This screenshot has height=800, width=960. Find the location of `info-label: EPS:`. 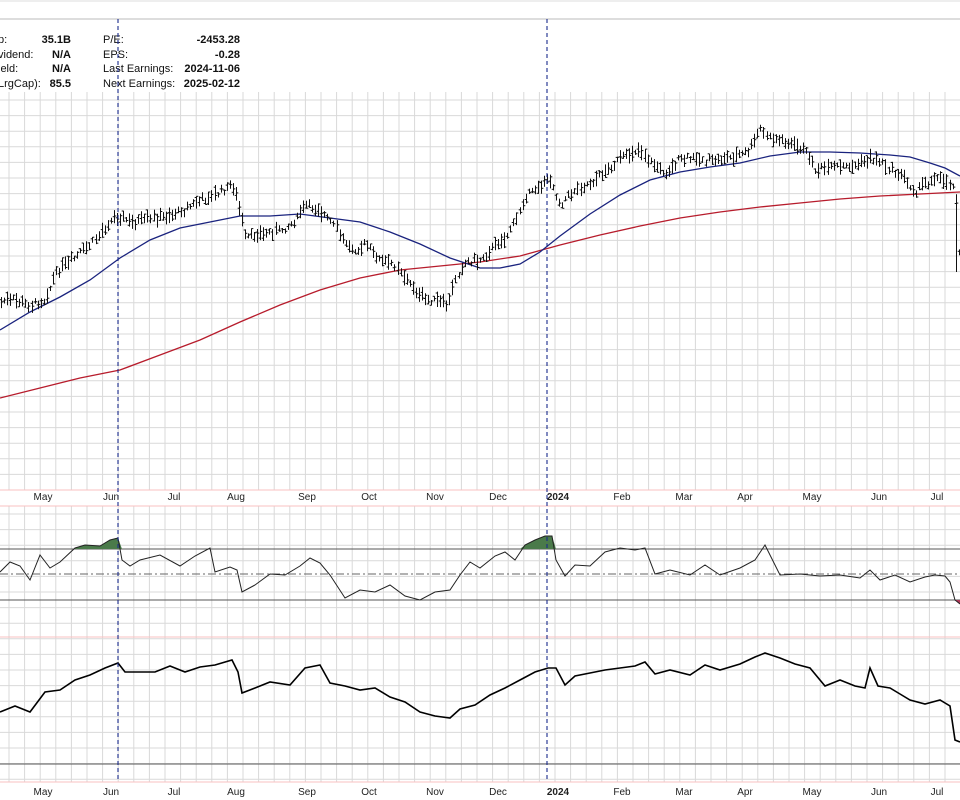

info-label: EPS: is located at coordinates (116, 54).